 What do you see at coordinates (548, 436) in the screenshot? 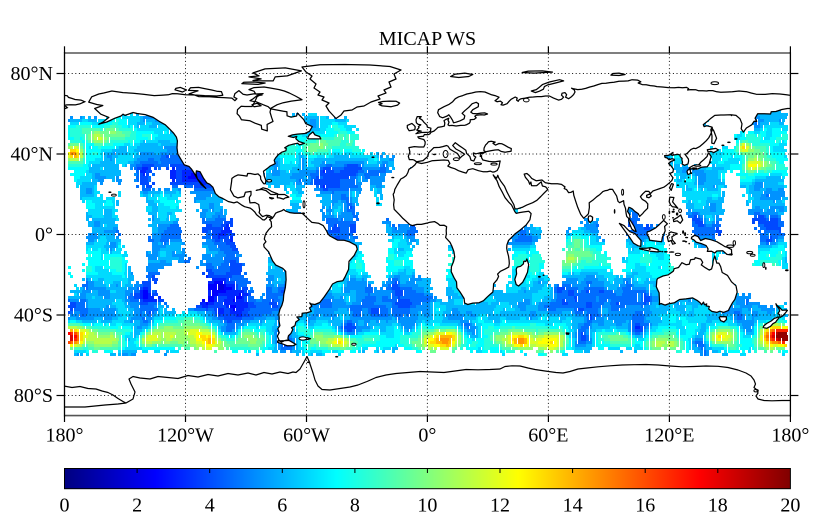
I see `svg-text: 60°E` at bounding box center [548, 436].